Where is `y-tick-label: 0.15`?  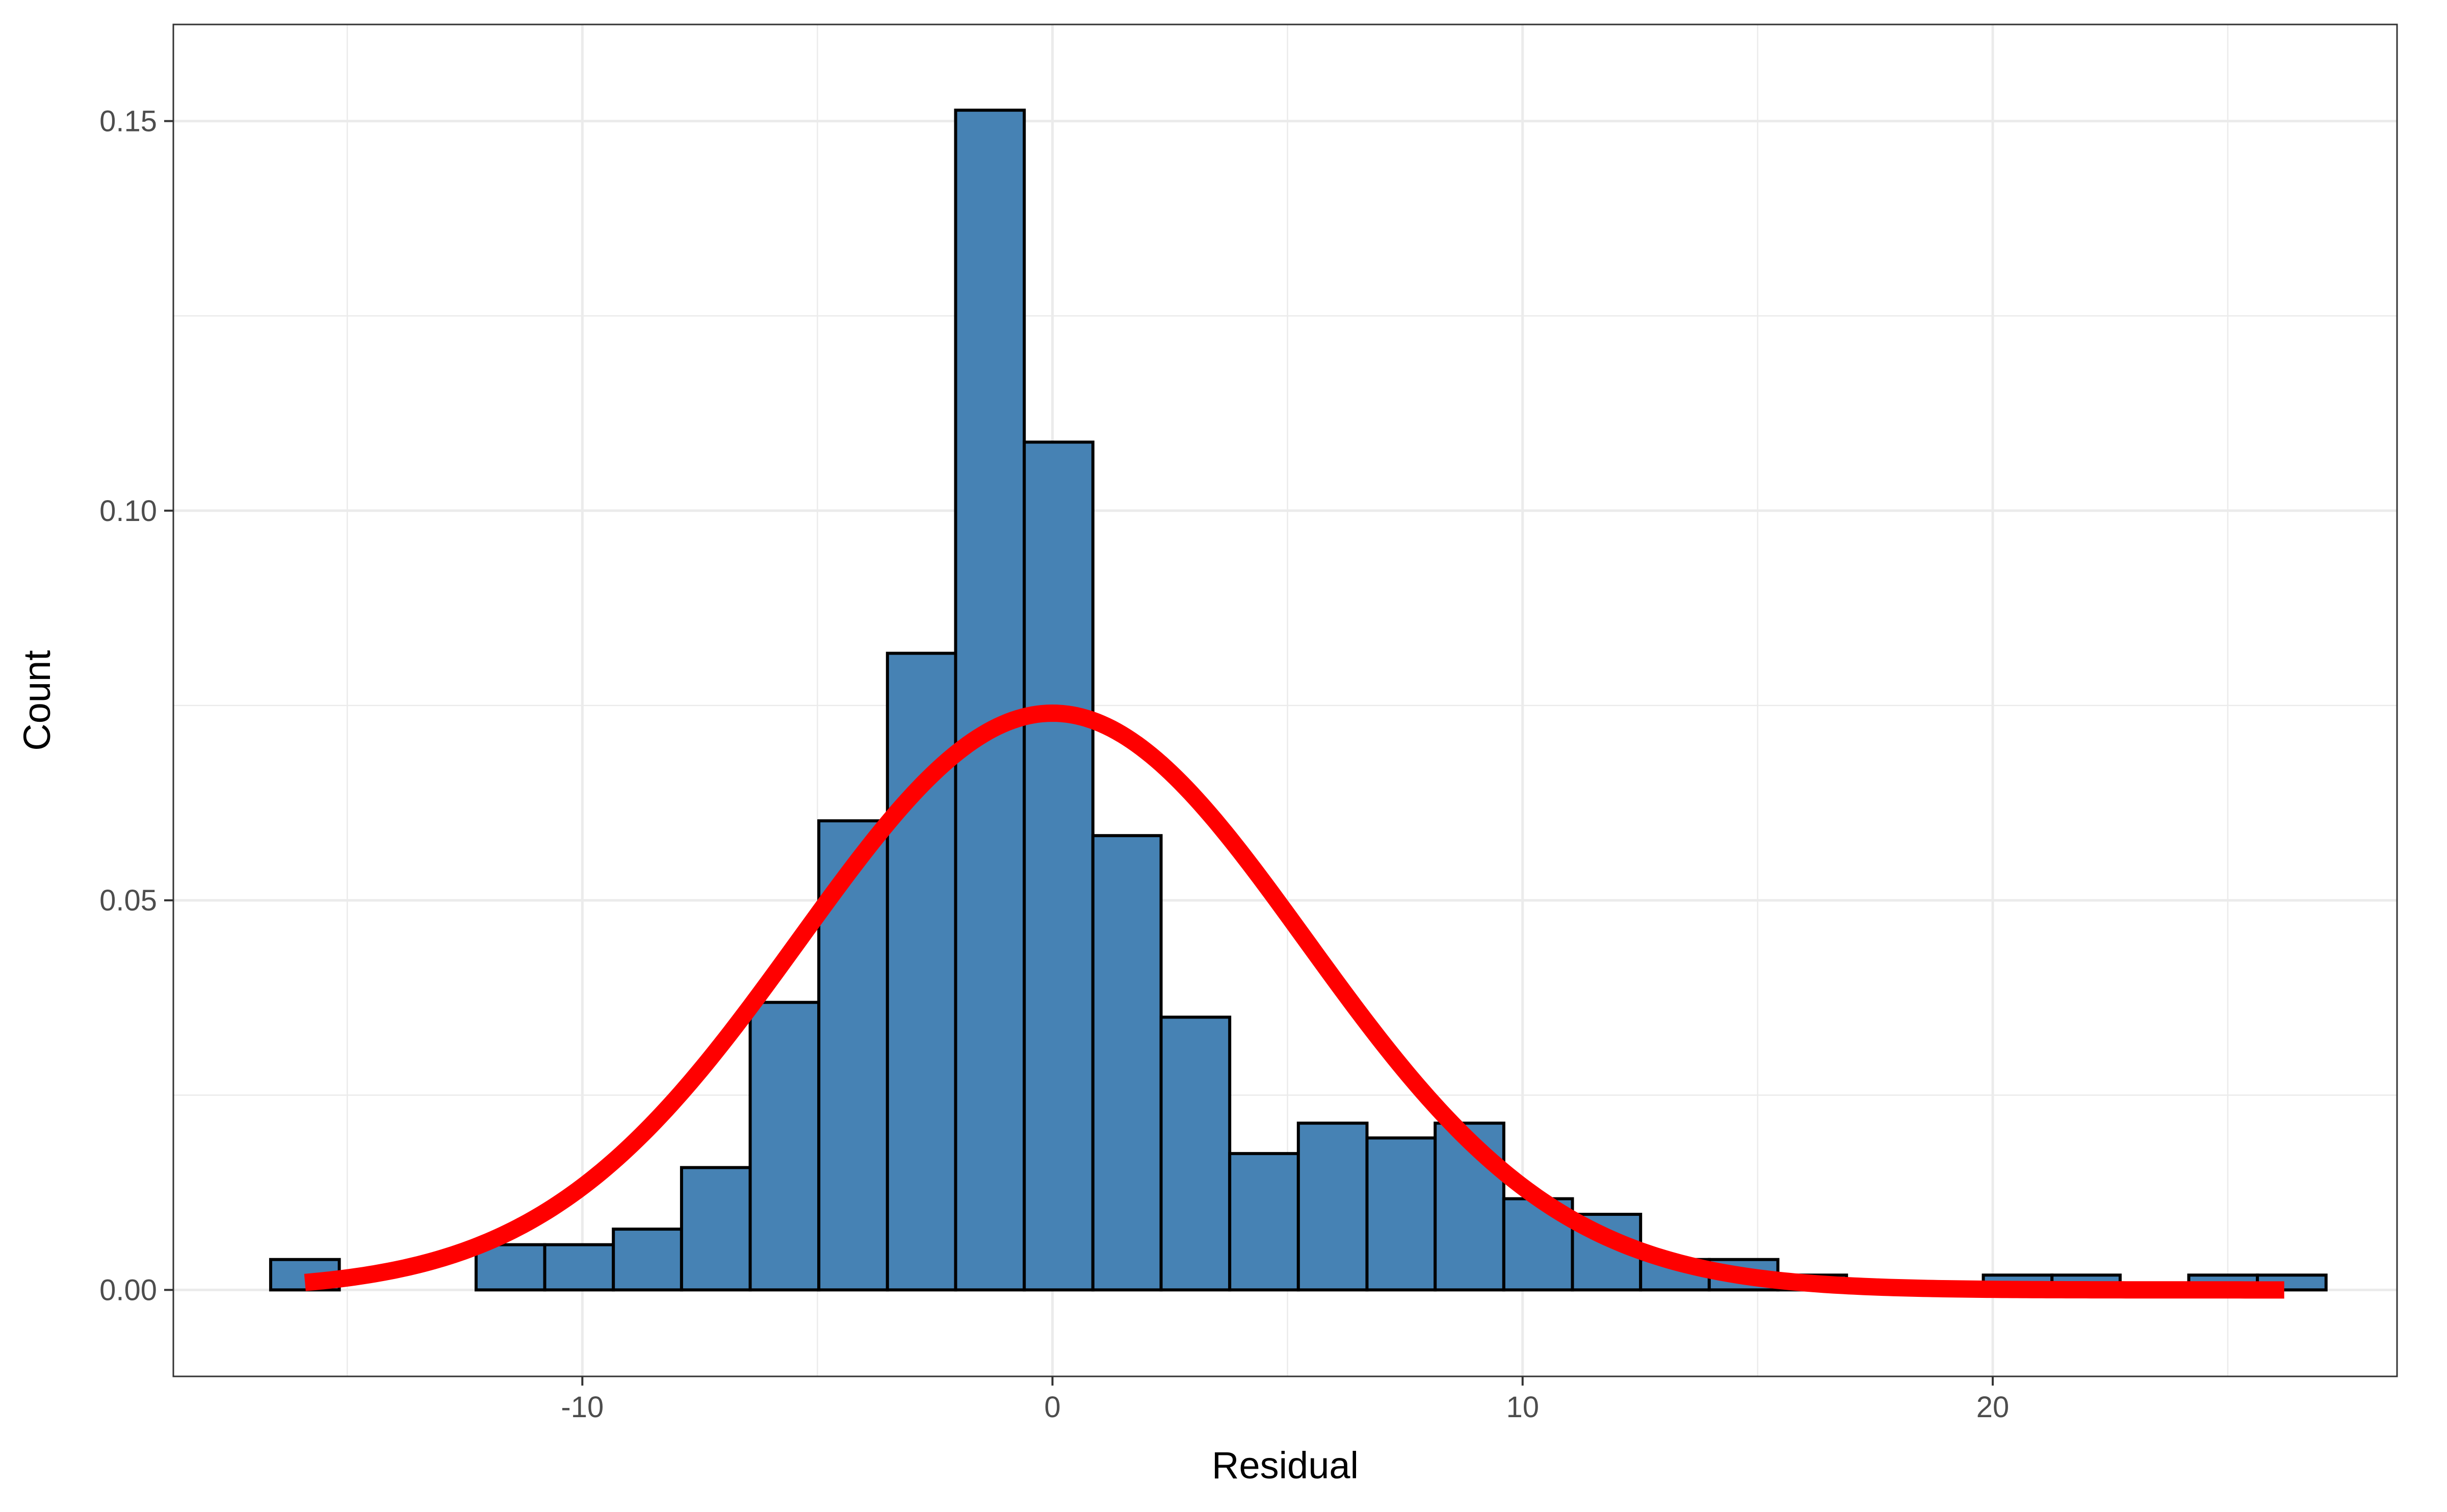
y-tick-label: 0.15 is located at coordinates (128, 121).